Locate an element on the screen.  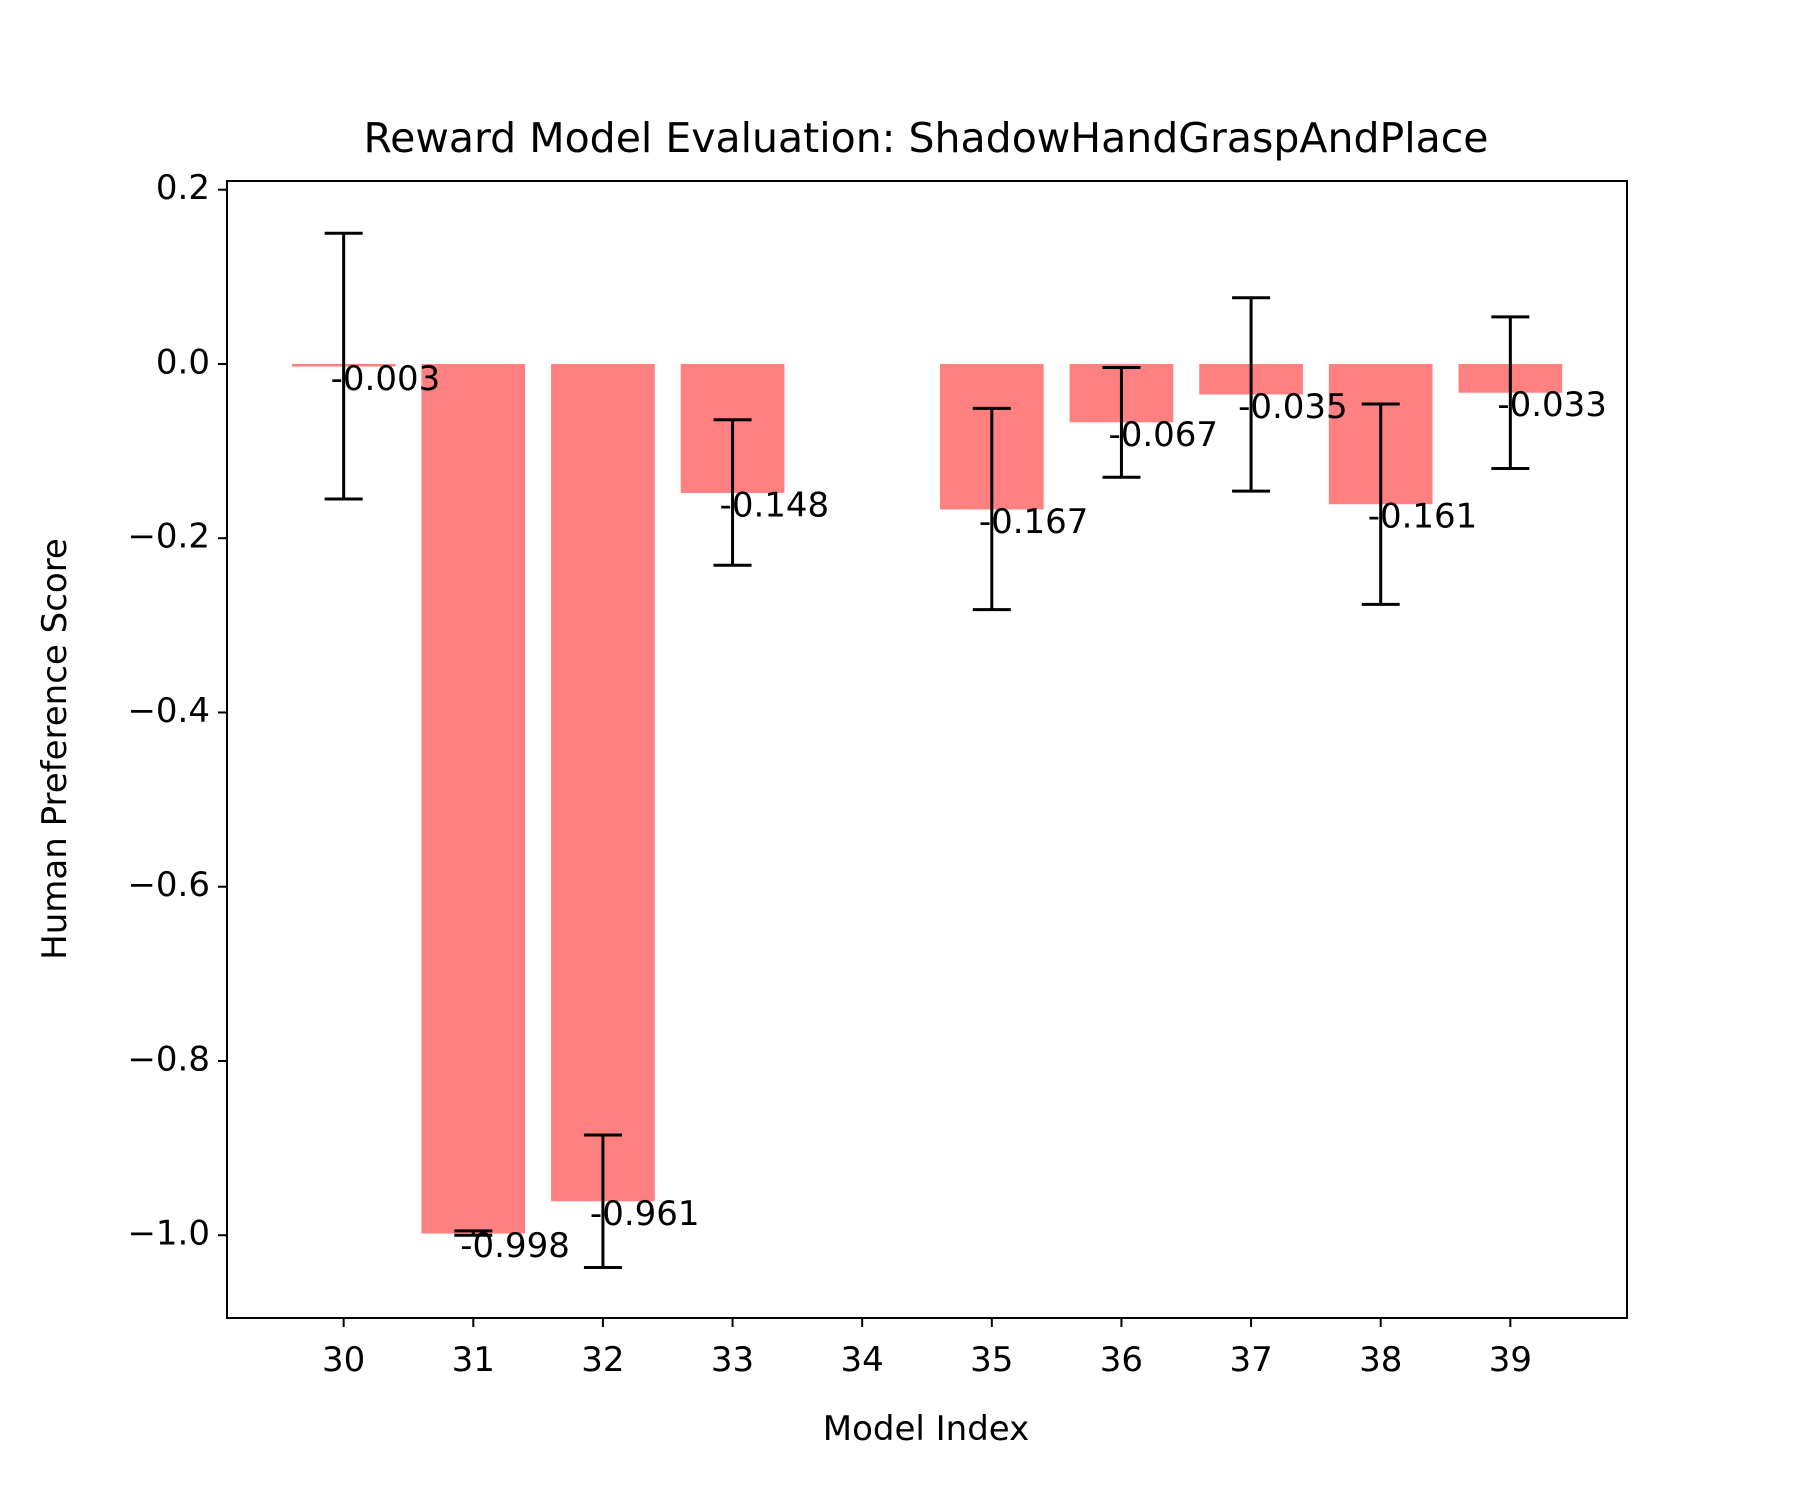
x-tick-label: 36 is located at coordinates (1121, 1360).